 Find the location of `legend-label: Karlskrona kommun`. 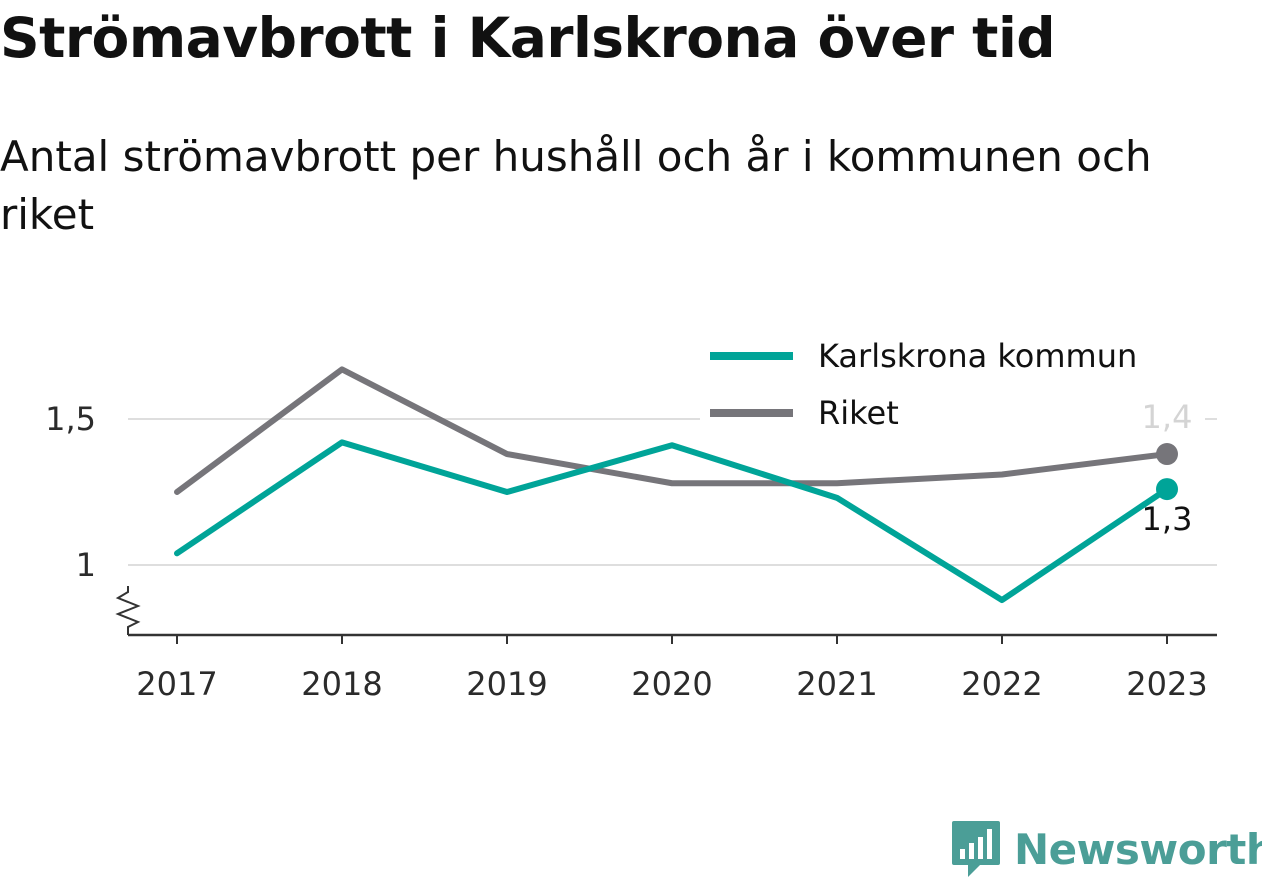

legend-label: Karlskrona kommun is located at coordinates (977, 356).